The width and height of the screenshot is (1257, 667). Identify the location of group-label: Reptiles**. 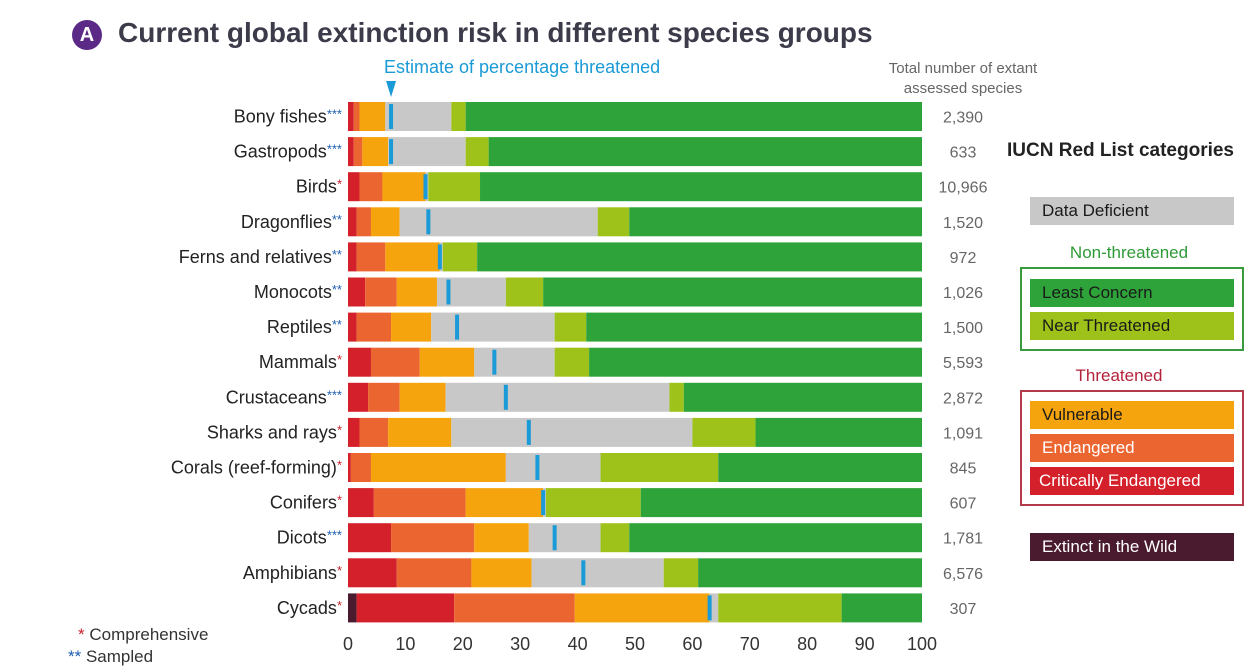
(304, 327).